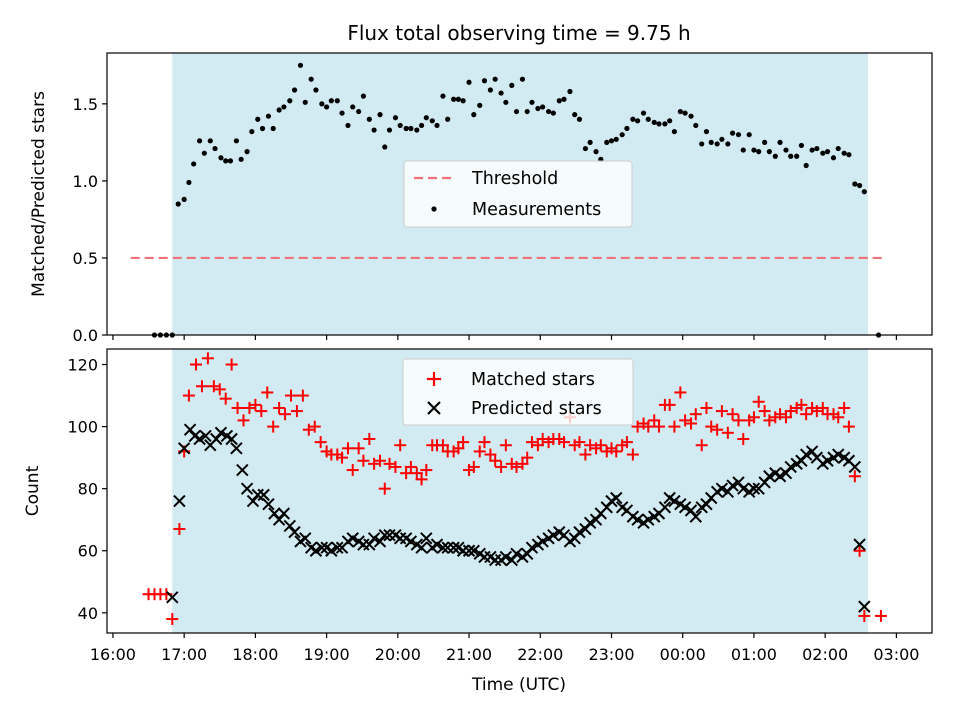 This screenshot has width=960, height=720. Describe the element at coordinates (536, 210) in the screenshot. I see `legend-measurements-label: Measurements` at that location.